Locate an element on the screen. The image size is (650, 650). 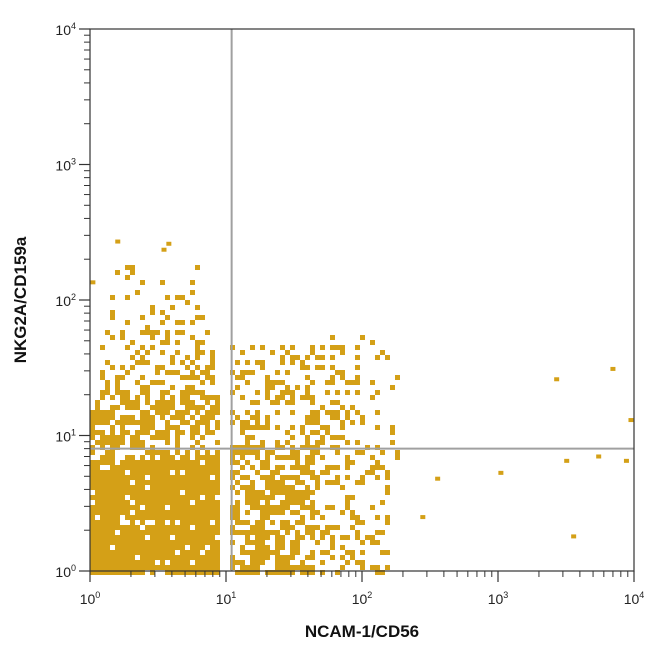
outlier-dot is located at coordinates (631, 420).